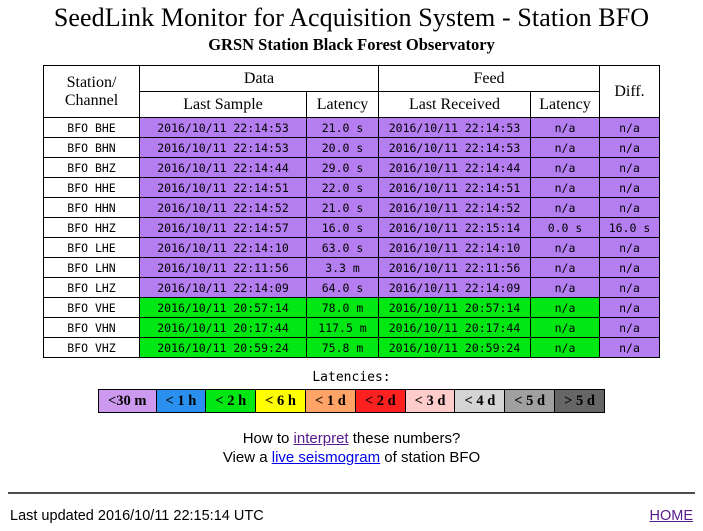  Describe the element at coordinates (268, 438) in the screenshot. I see `interpret-line-prefix: How to` at that location.